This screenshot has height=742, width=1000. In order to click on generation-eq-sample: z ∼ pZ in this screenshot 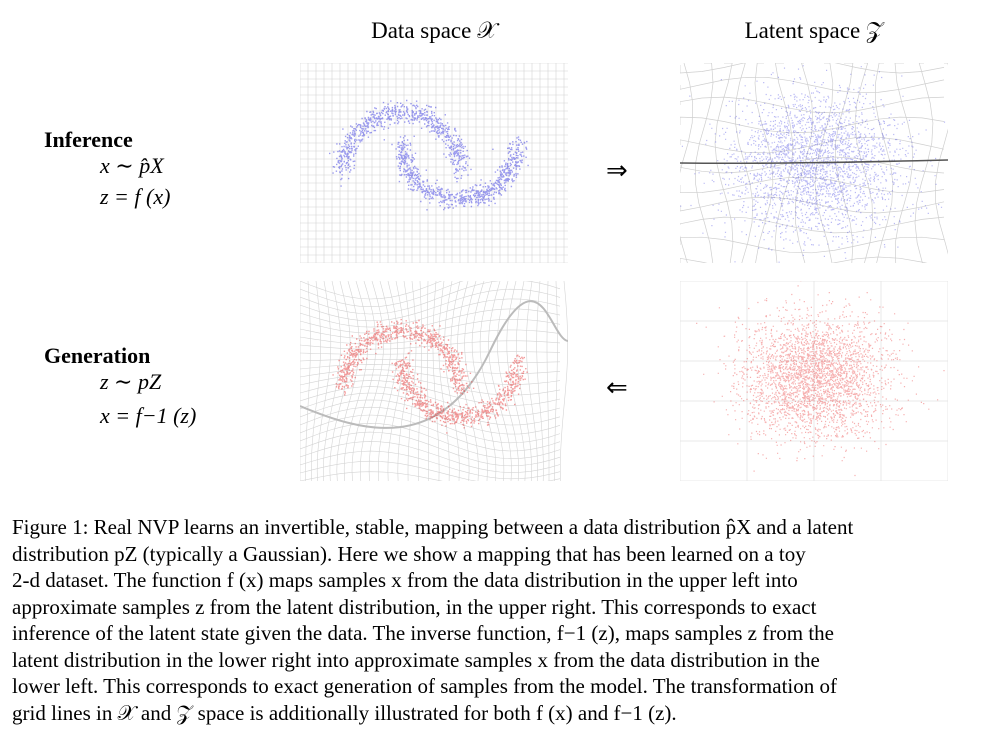, I will do `click(131, 381)`.